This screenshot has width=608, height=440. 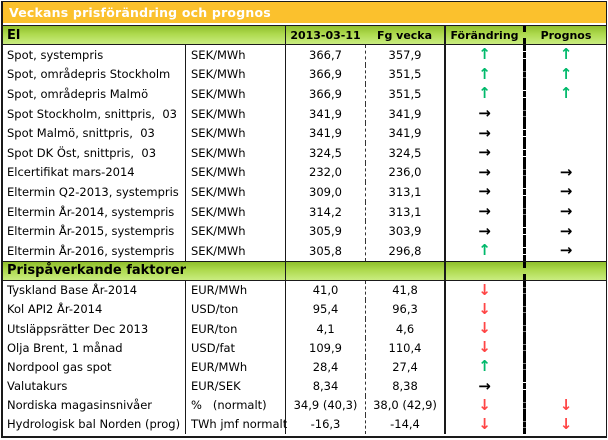 I want to click on row-label: Spot, systempris, so click(x=94, y=55).